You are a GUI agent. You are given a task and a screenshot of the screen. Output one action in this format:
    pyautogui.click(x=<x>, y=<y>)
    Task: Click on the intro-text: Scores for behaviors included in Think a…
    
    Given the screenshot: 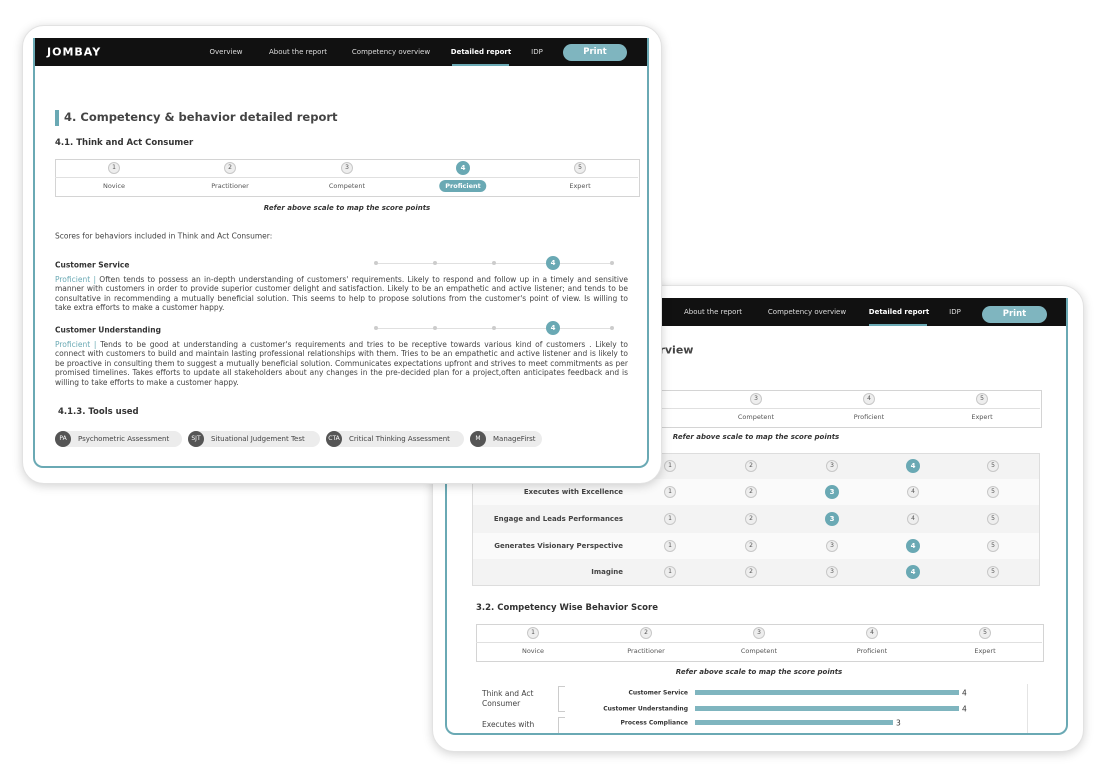 What is the action you would take?
    pyautogui.click(x=164, y=236)
    